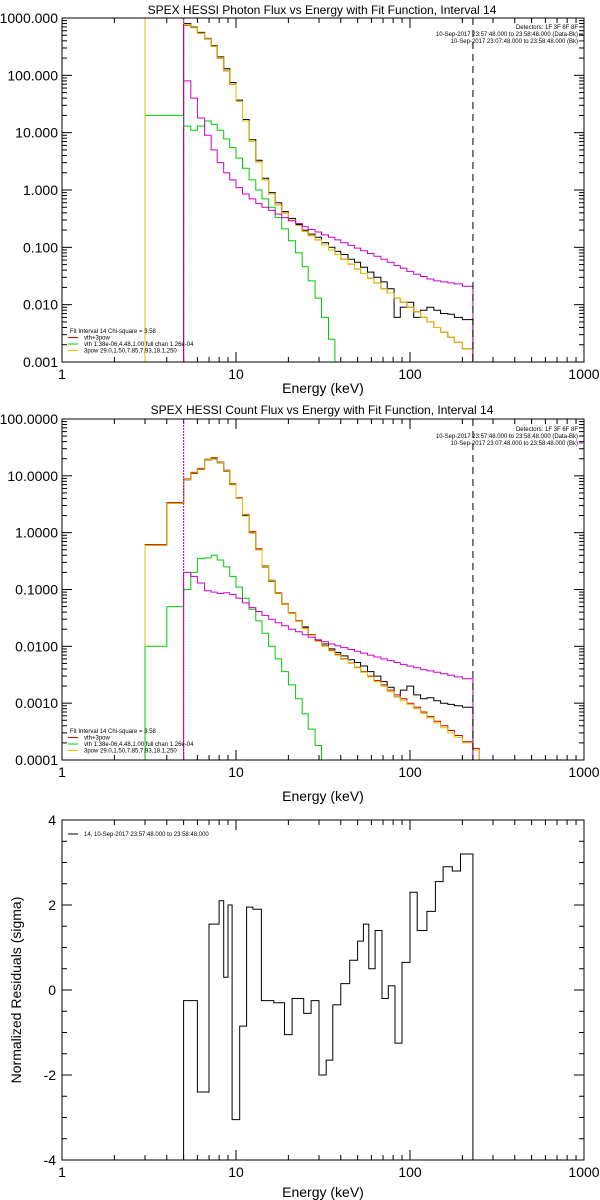 This screenshot has height=1200, width=600. I want to click on residuals-series-group, so click(328, 1006).